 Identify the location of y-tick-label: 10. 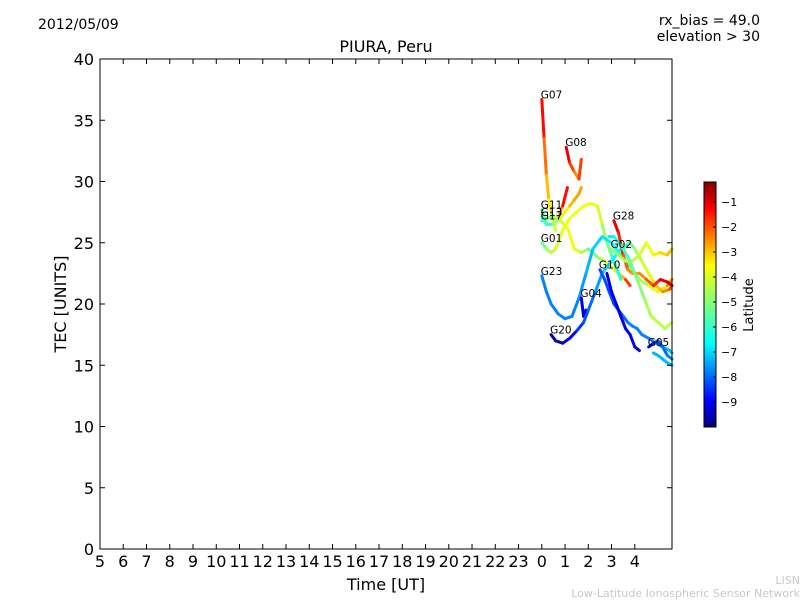
(84, 427).